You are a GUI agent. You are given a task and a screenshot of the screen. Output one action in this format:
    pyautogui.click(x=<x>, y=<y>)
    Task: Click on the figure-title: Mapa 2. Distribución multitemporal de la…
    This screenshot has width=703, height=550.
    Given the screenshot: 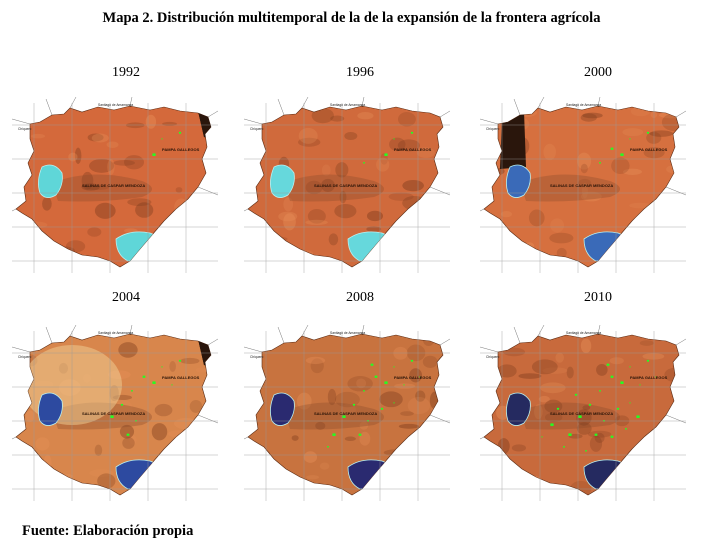 What is the action you would take?
    pyautogui.click(x=351, y=18)
    